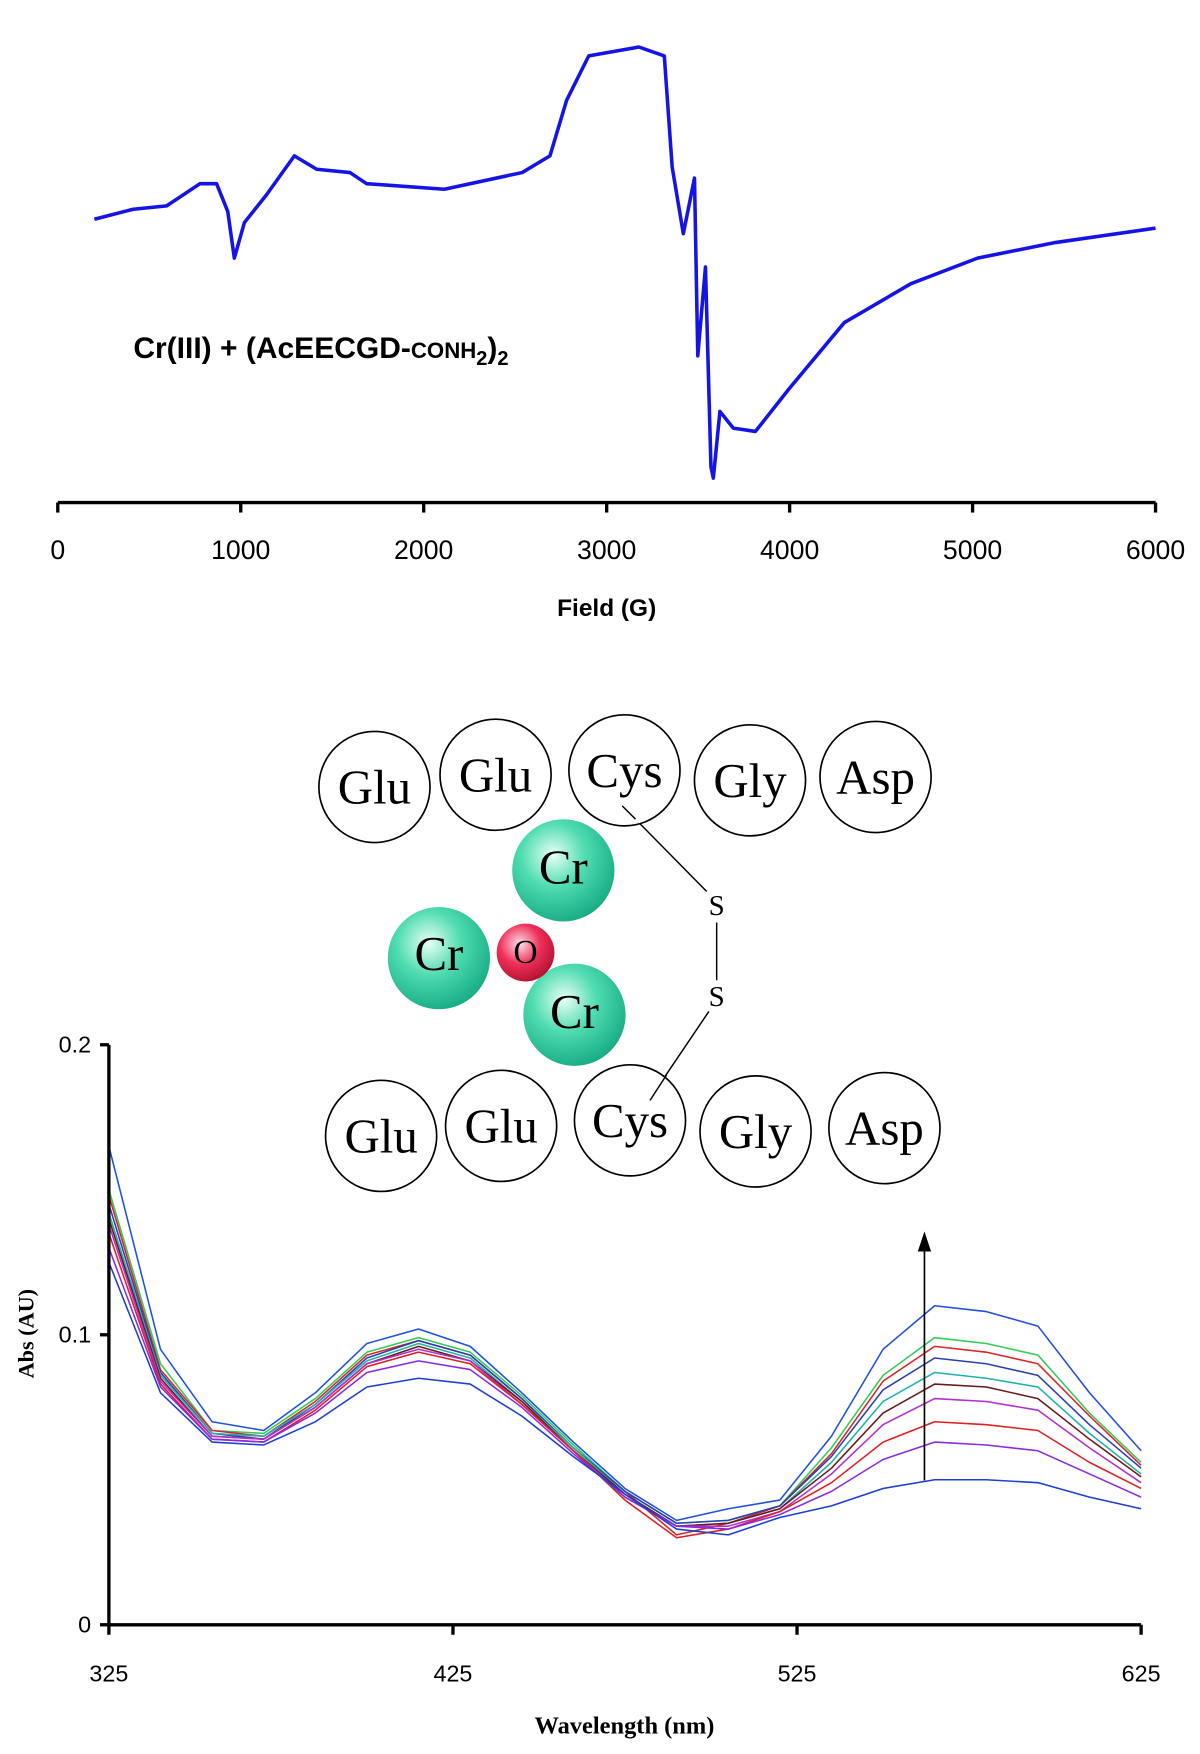  I want to click on x-axis-label: Wavelength (nm), so click(624, 1726).